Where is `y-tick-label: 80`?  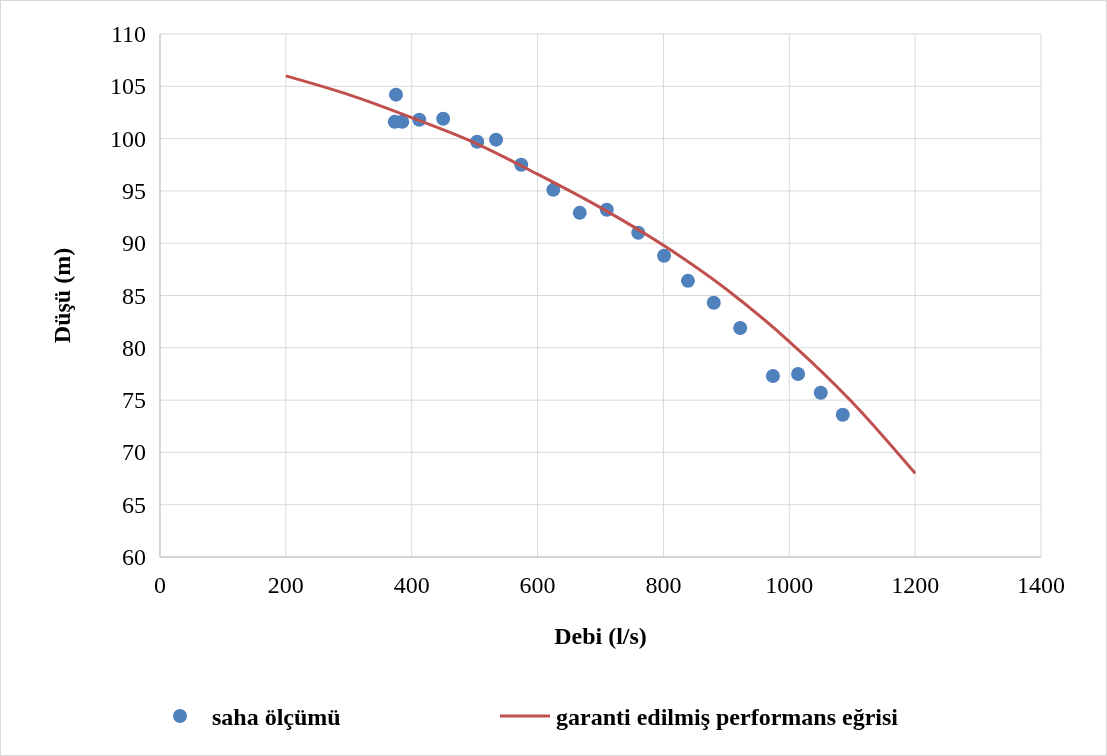
y-tick-label: 80 is located at coordinates (134, 347).